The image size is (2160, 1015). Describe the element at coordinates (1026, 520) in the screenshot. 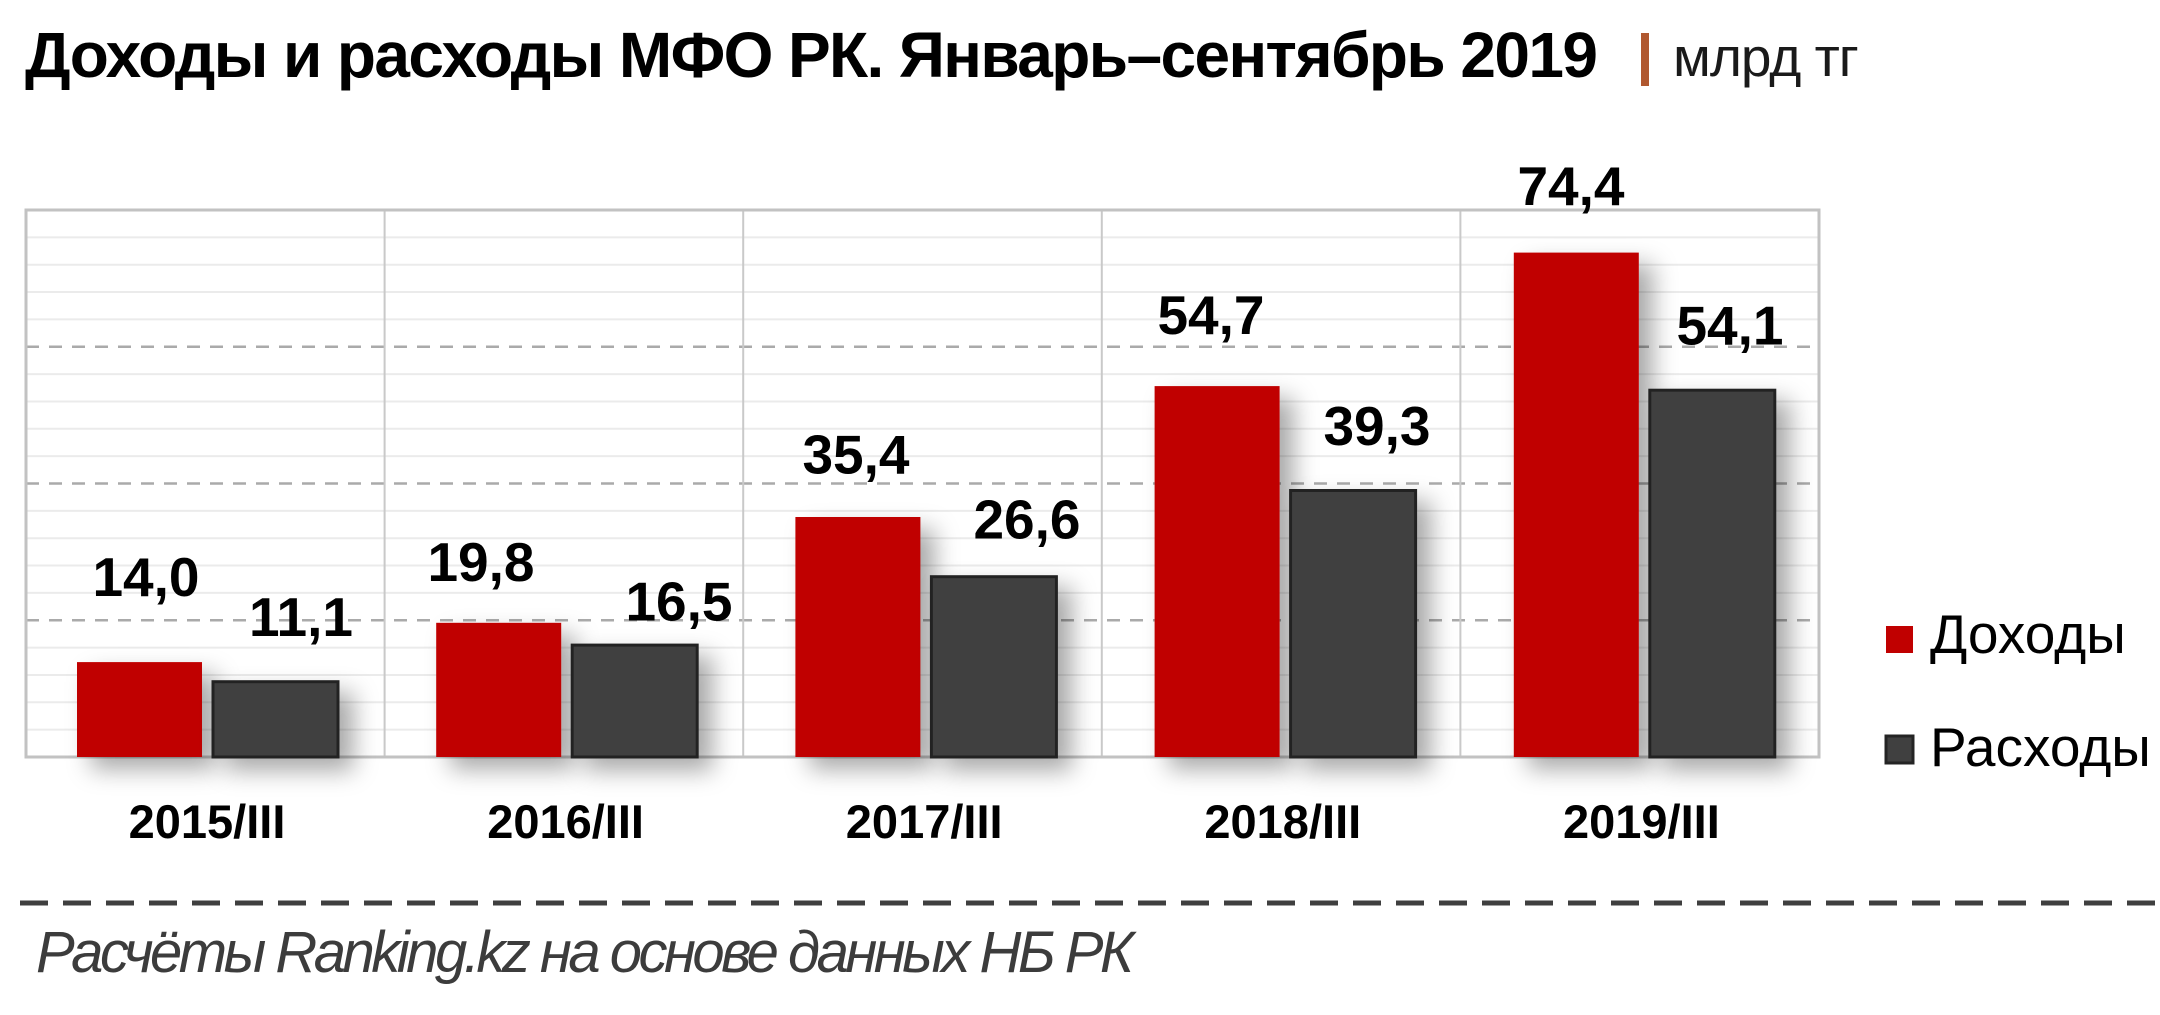

I see `svg-text: 26,6` at that location.